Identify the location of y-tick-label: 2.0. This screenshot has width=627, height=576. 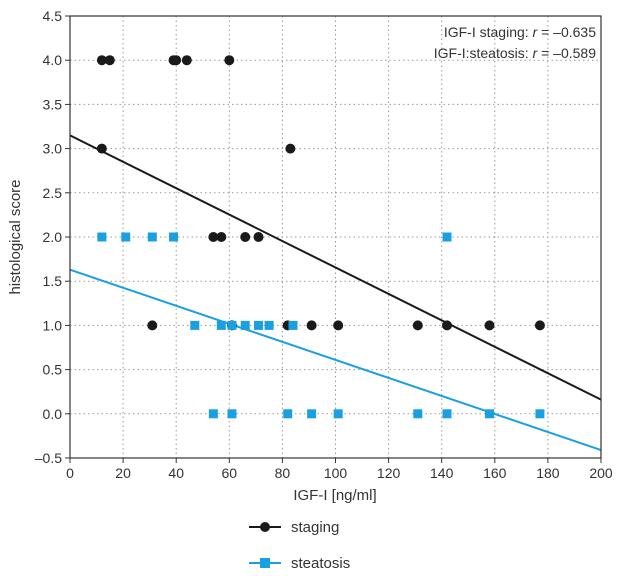
(53, 237).